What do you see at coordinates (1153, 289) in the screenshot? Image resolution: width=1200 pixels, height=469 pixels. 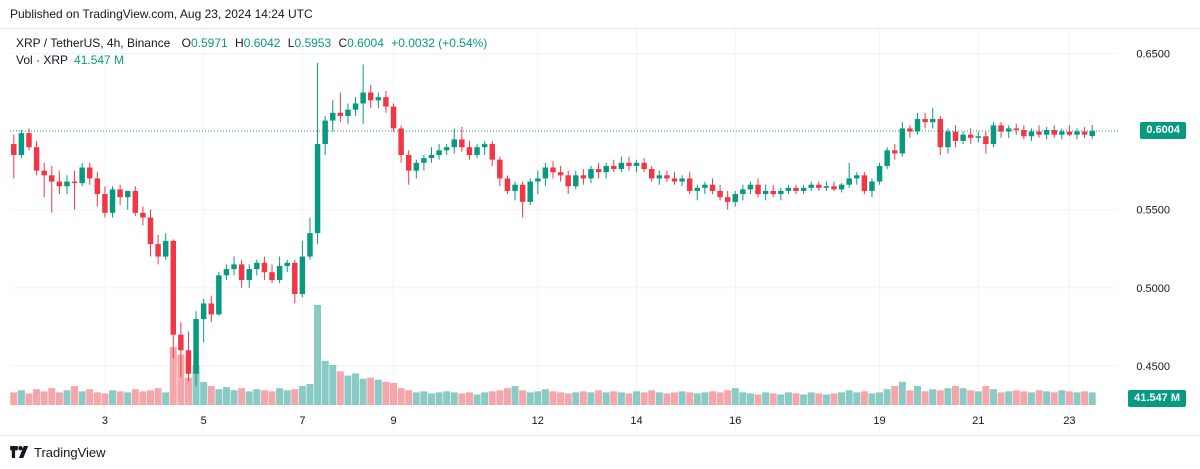 I see `price-tick-label: 0.5000` at bounding box center [1153, 289].